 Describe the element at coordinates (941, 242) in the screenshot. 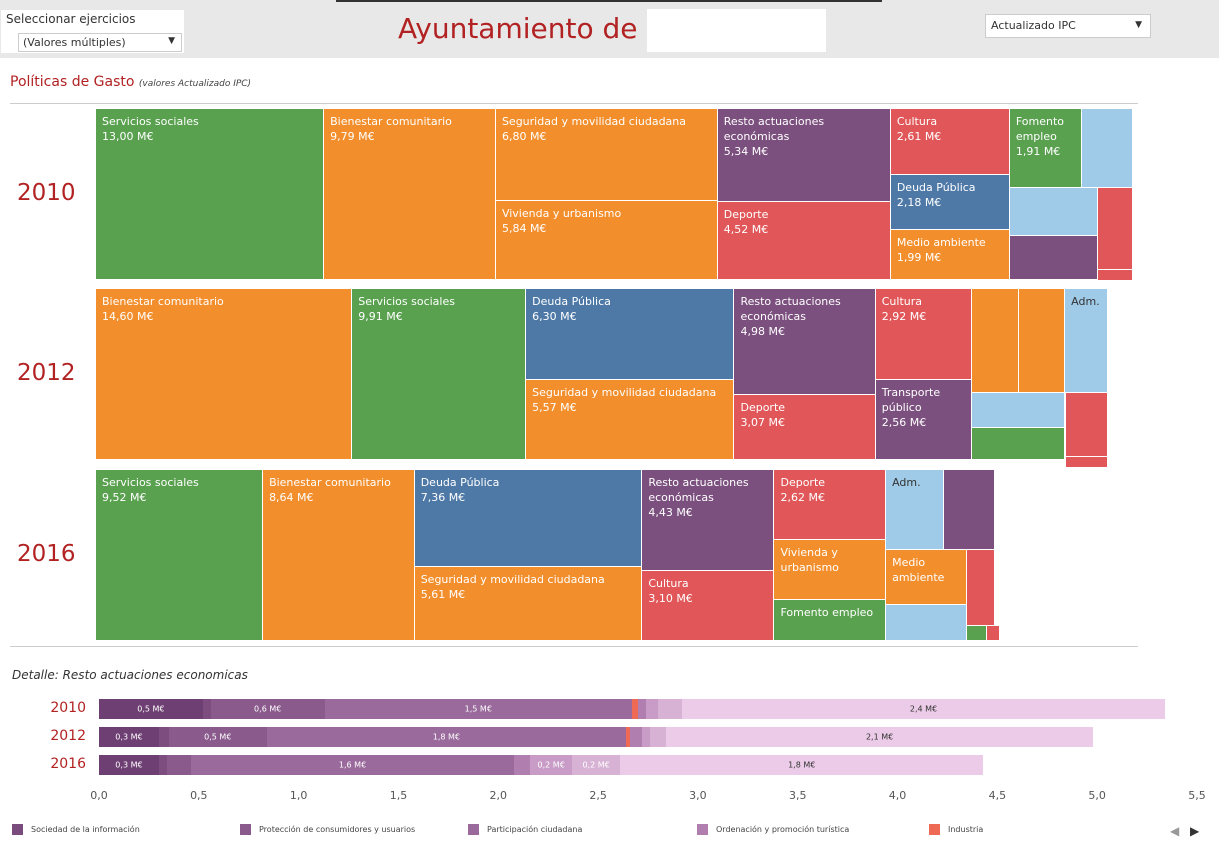

I see `cell-name: Medio ambiente` at that location.